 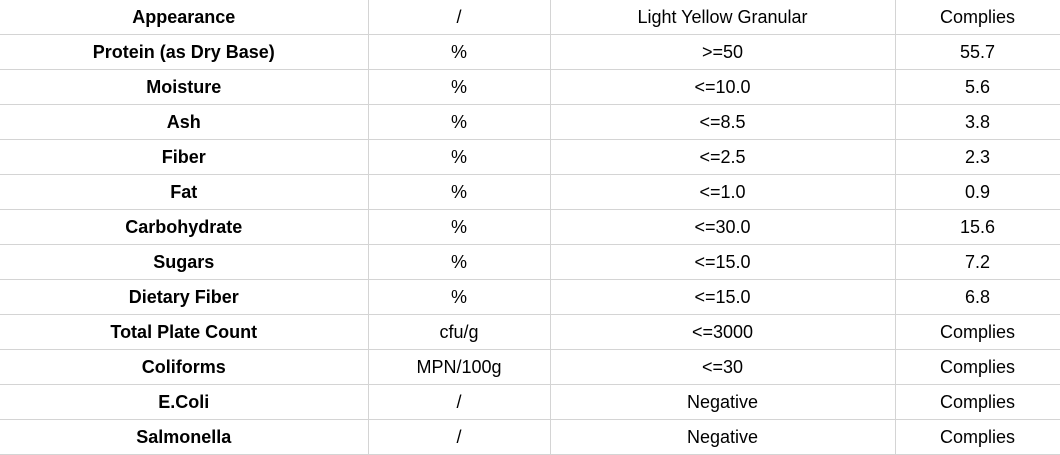 What do you see at coordinates (459, 332) in the screenshot?
I see `unit-cell: cfu/g` at bounding box center [459, 332].